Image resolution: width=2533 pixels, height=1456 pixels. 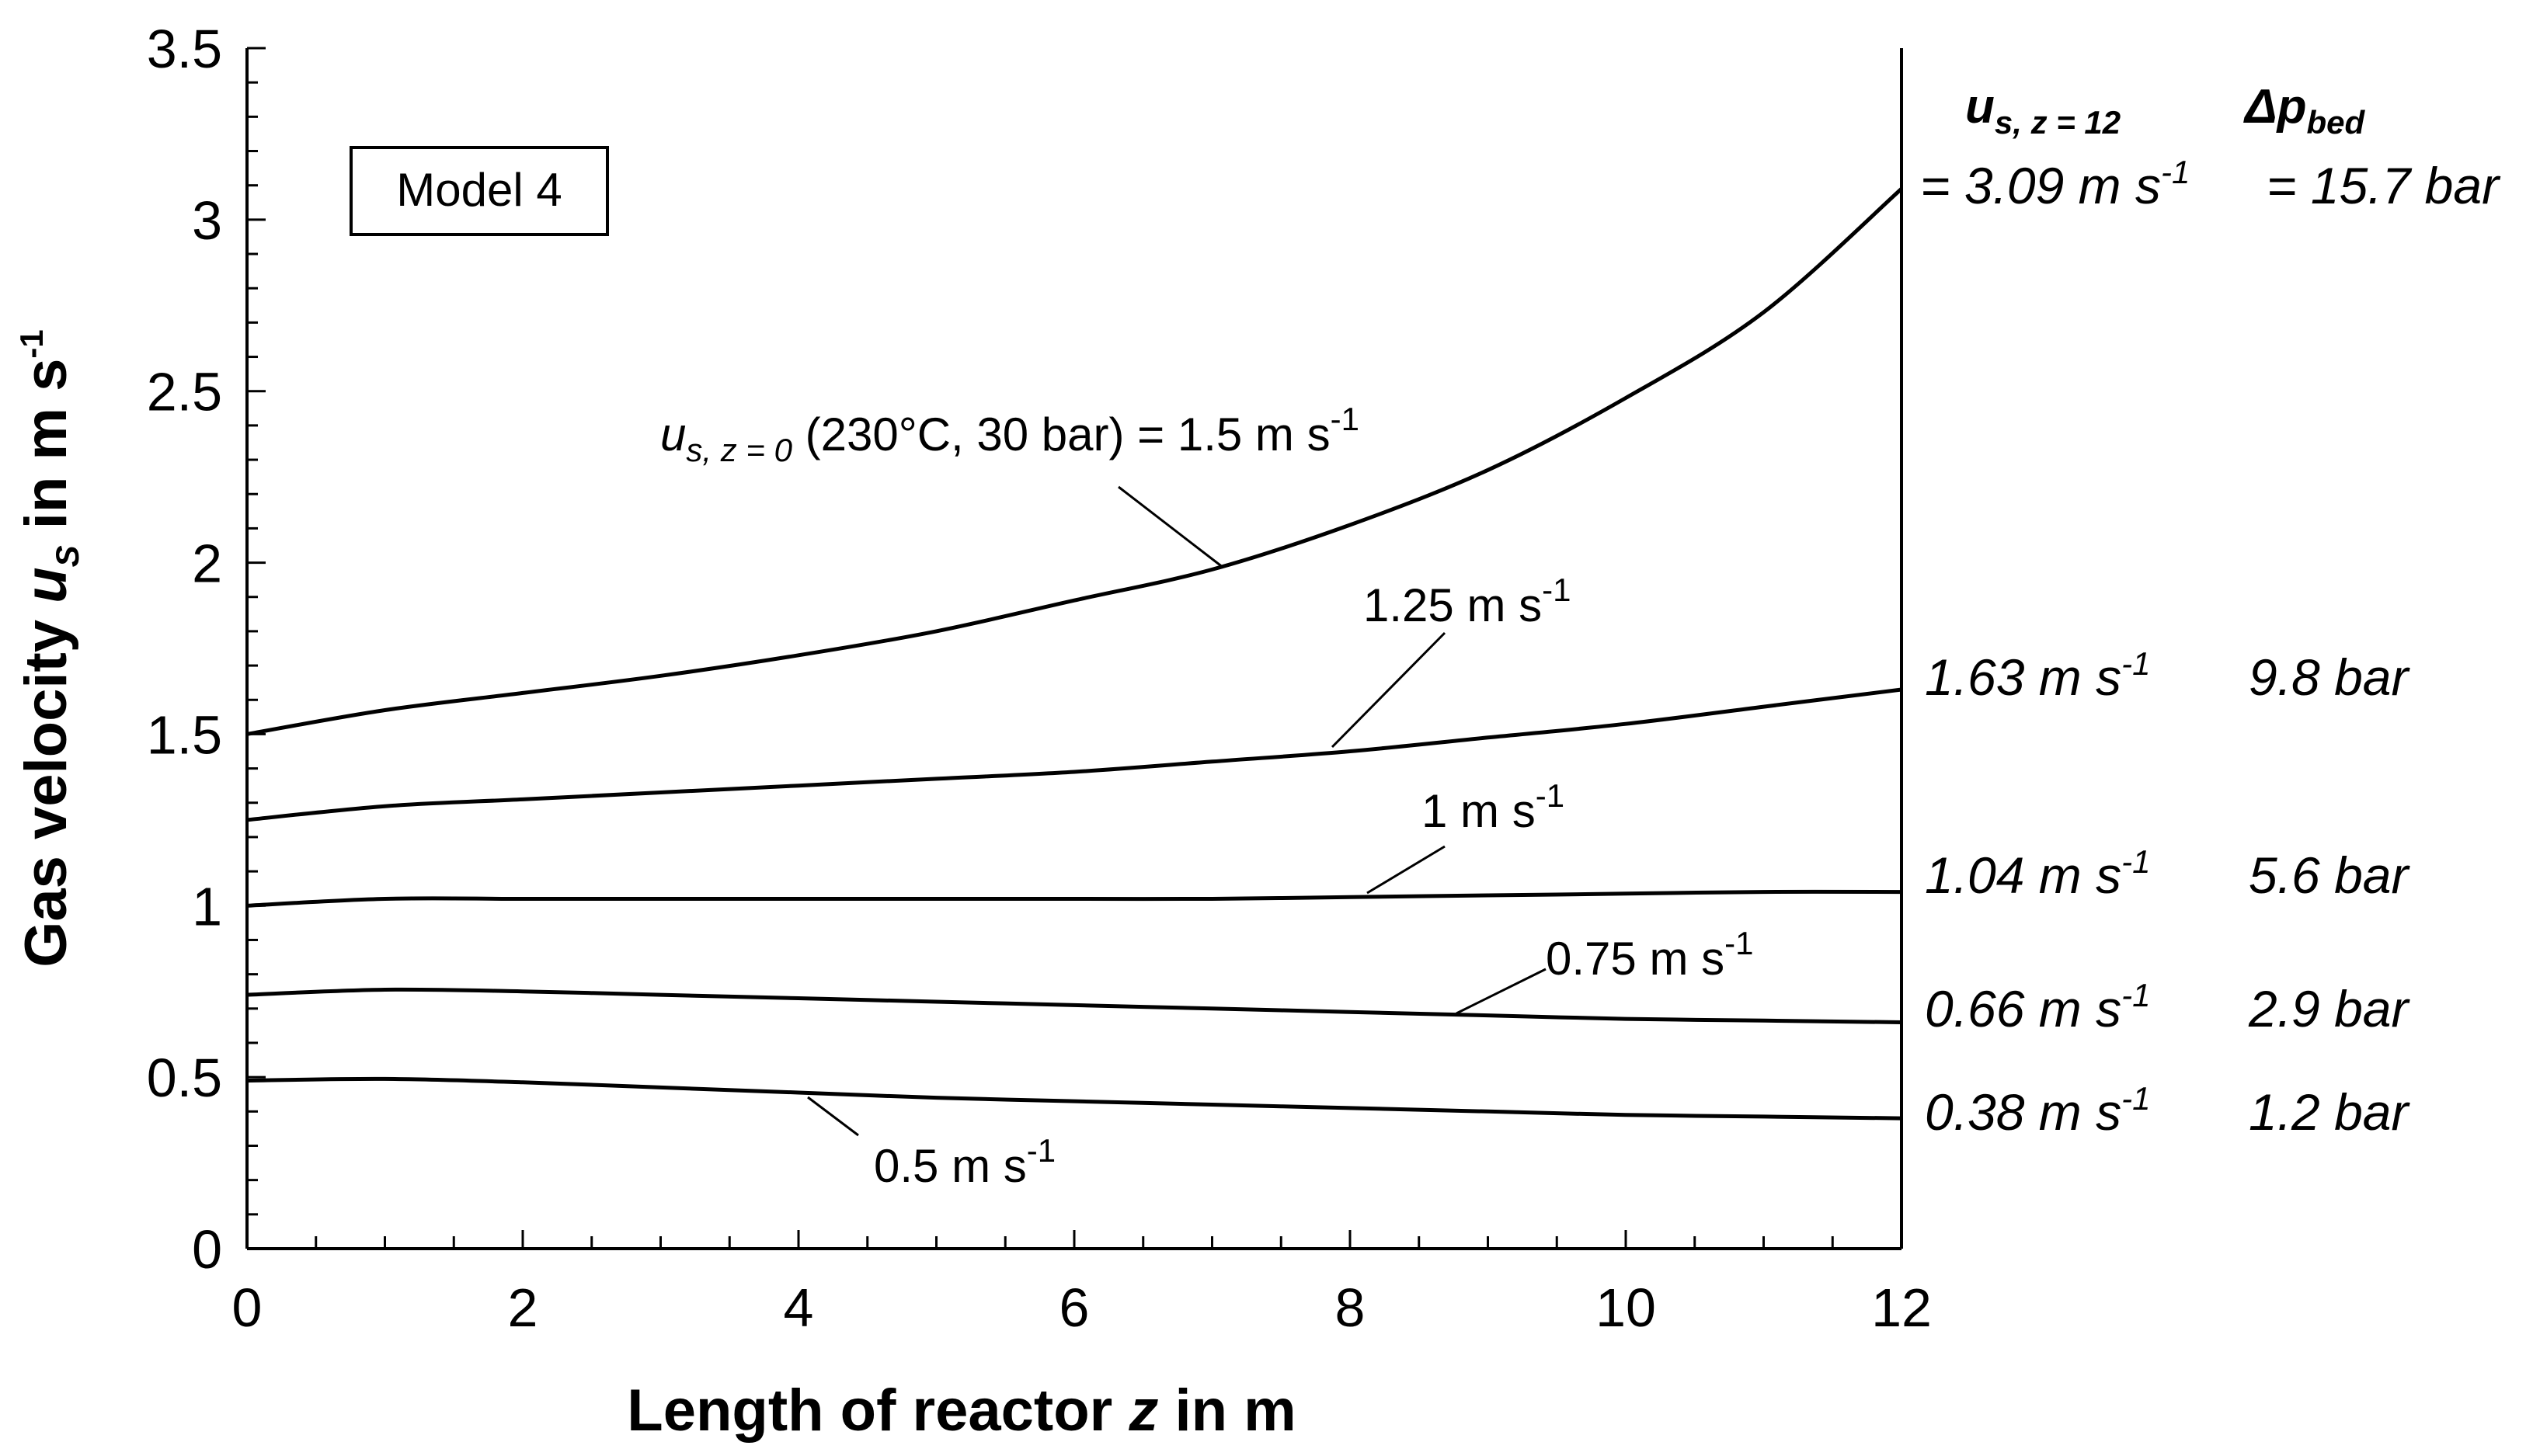 What do you see at coordinates (207, 1249) in the screenshot?
I see `y-tick-label: 0` at bounding box center [207, 1249].